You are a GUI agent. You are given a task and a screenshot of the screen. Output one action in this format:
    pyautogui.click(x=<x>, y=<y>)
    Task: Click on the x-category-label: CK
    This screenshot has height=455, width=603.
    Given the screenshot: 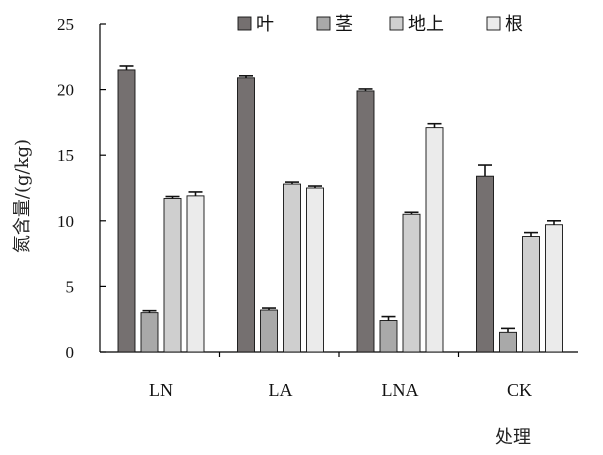 What is the action you would take?
    pyautogui.click(x=519, y=390)
    